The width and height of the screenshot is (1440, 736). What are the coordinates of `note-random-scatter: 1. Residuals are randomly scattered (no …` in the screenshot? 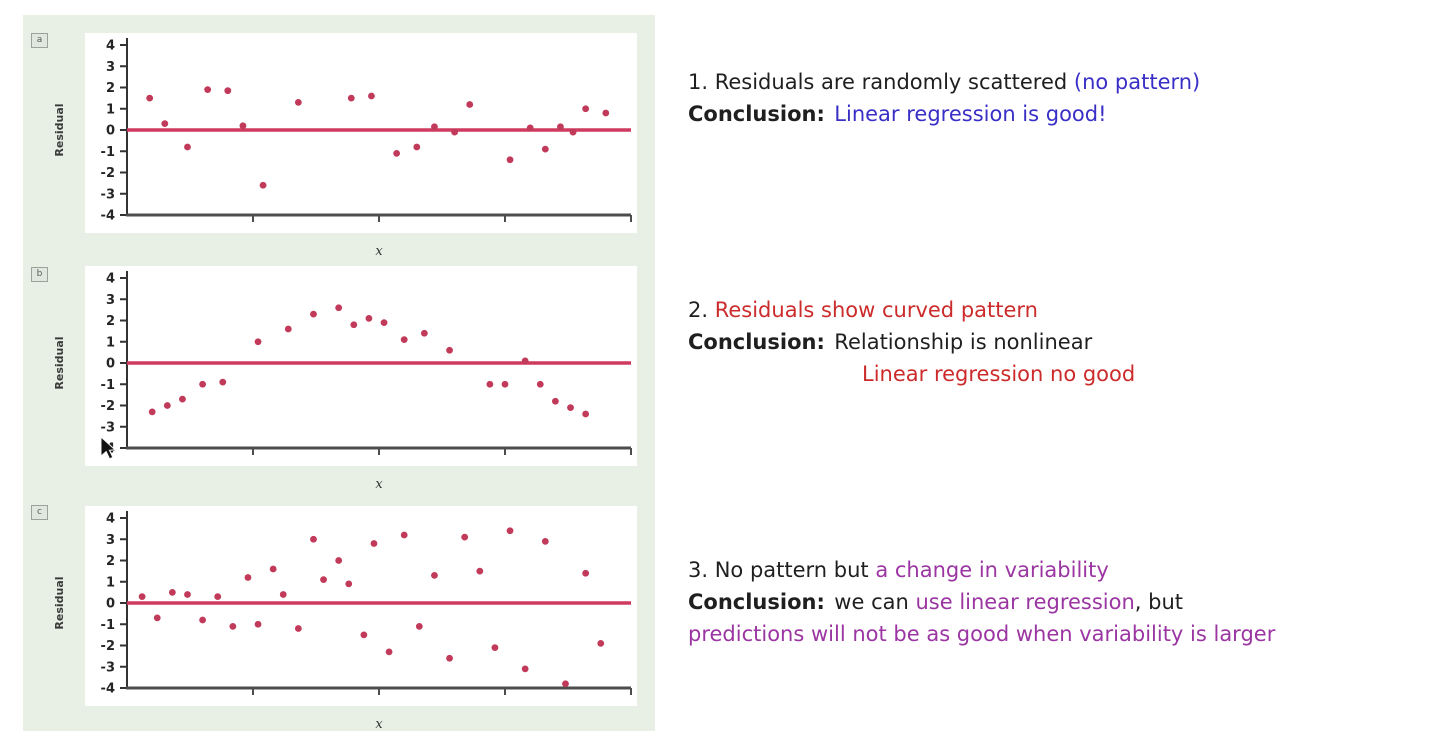 It's located at (1062, 98).